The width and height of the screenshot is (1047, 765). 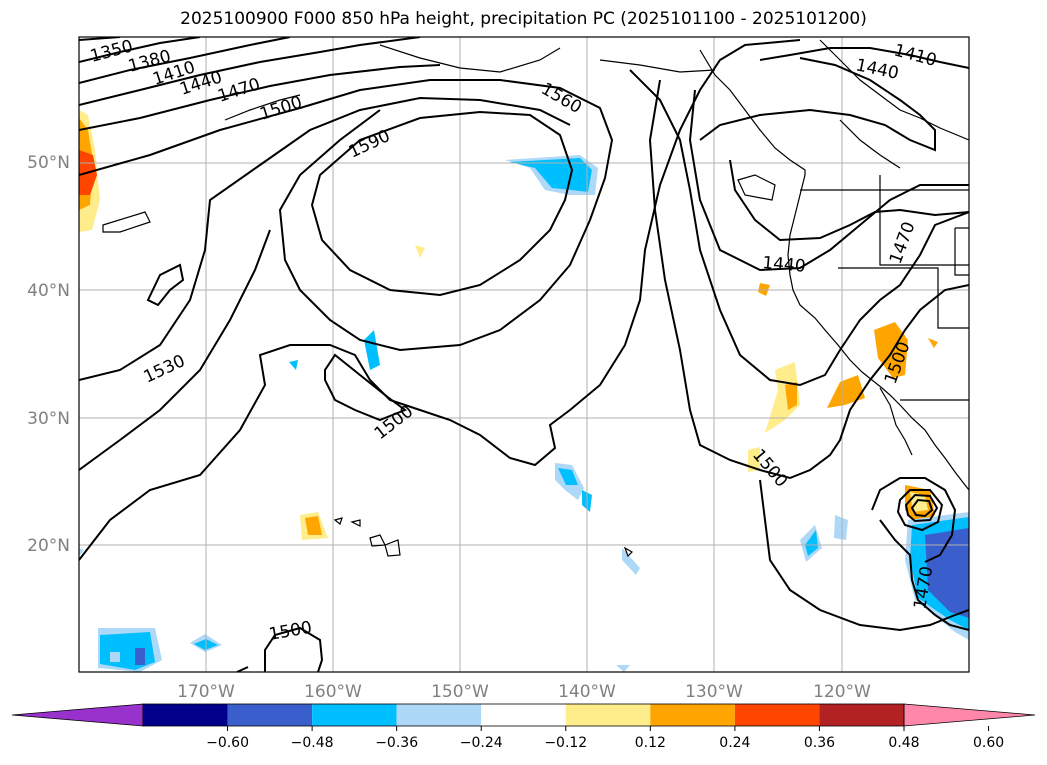 What do you see at coordinates (206, 692) in the screenshot?
I see `lon-label-170w: 170°W` at bounding box center [206, 692].